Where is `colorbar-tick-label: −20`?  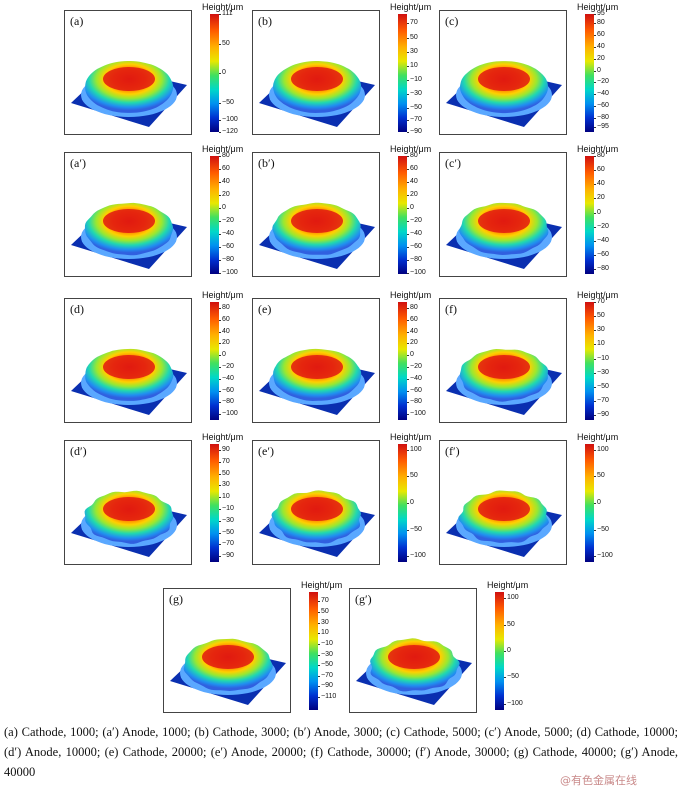
colorbar-tick-label: −20 is located at coordinates (226, 366).